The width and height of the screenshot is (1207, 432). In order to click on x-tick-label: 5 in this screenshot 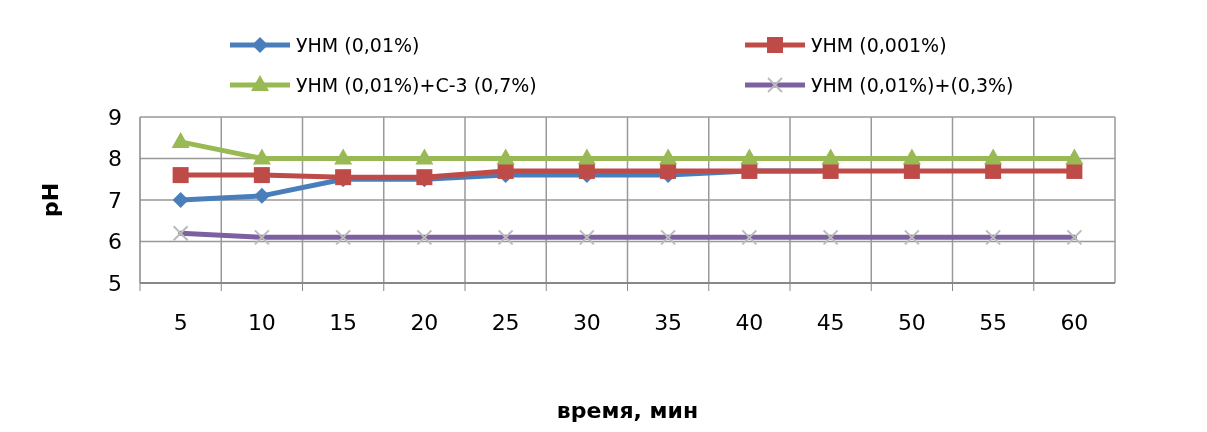, I will do `click(180, 322)`.